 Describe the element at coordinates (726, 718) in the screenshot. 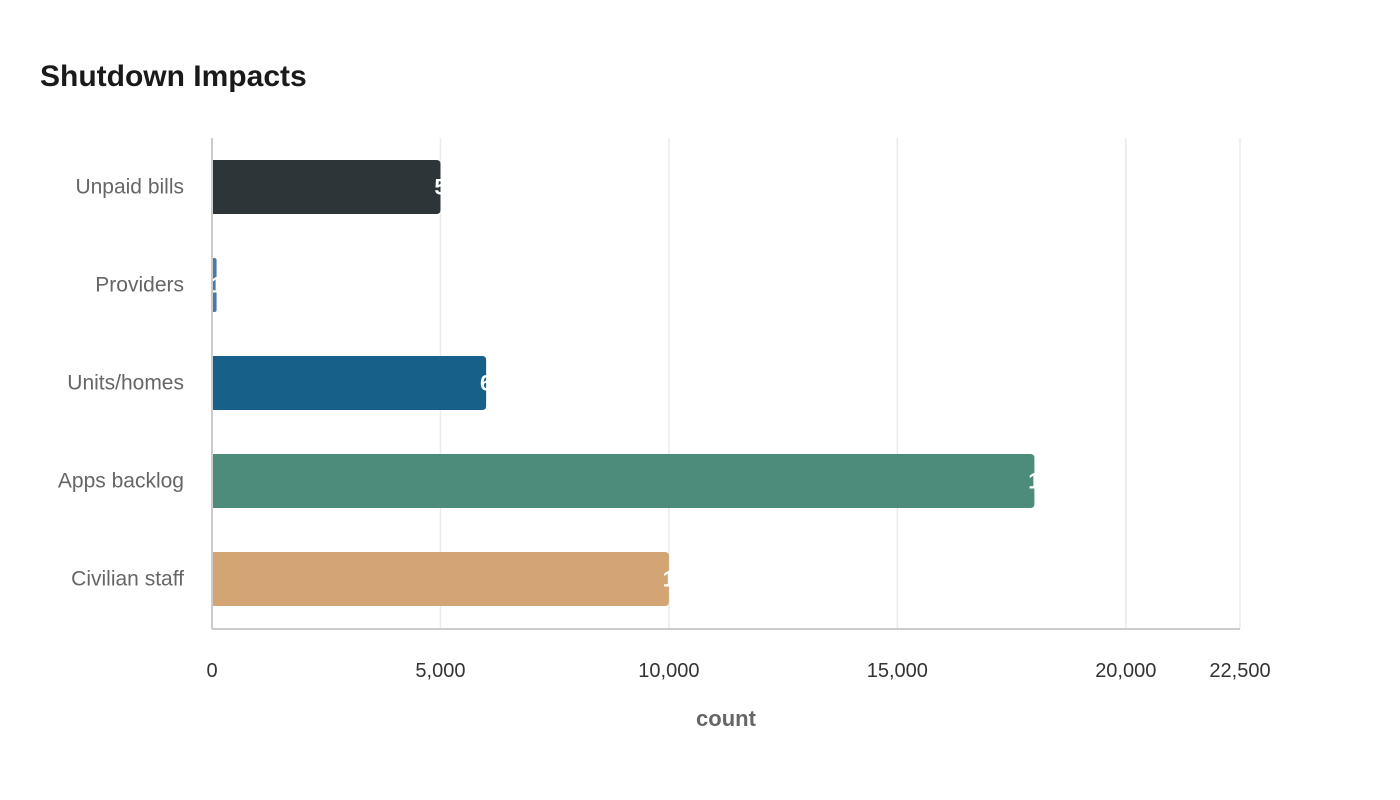

I see `x-axis-label: count` at that location.